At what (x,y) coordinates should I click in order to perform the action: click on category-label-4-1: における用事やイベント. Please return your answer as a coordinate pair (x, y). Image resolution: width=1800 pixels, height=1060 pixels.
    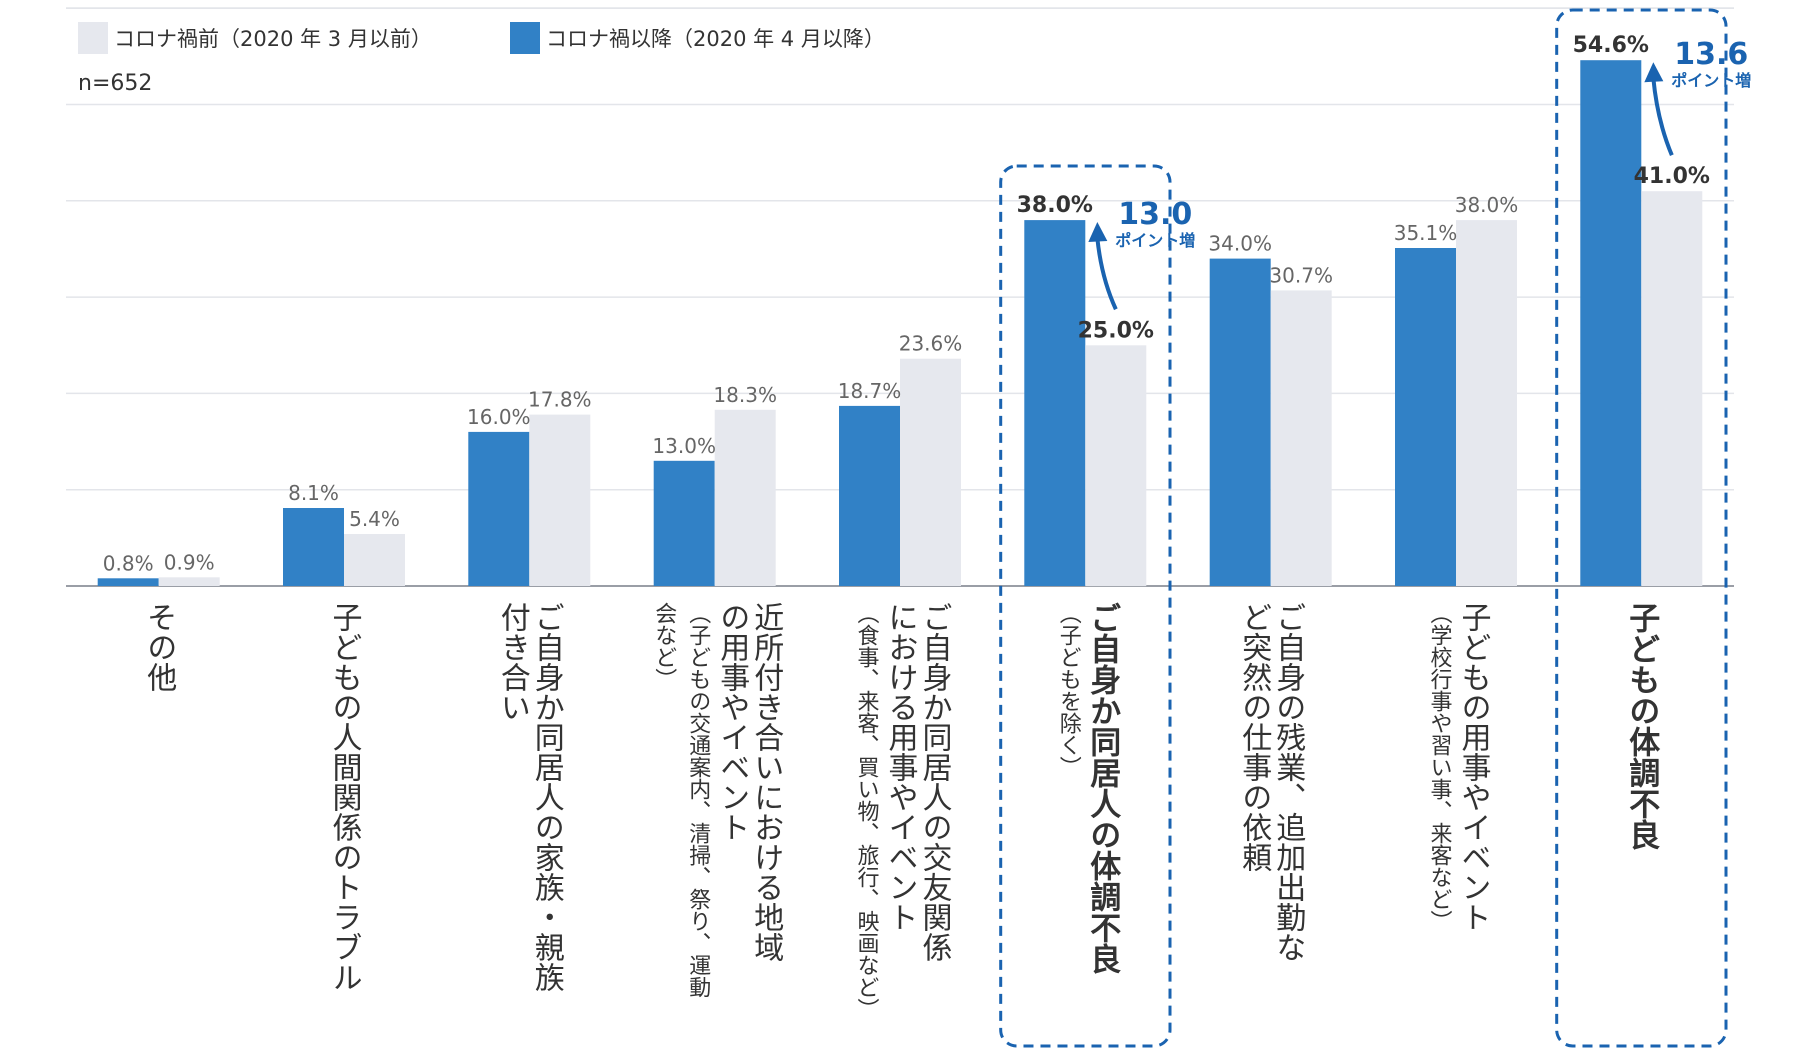
    Looking at the image, I should click on (901, 767).